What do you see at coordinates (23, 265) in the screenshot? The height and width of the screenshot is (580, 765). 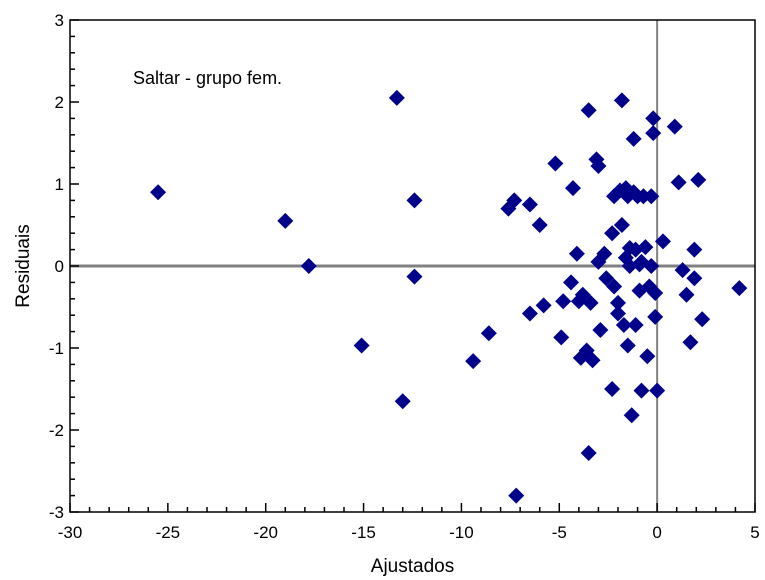 I see `y-axis-title: Residuais` at bounding box center [23, 265].